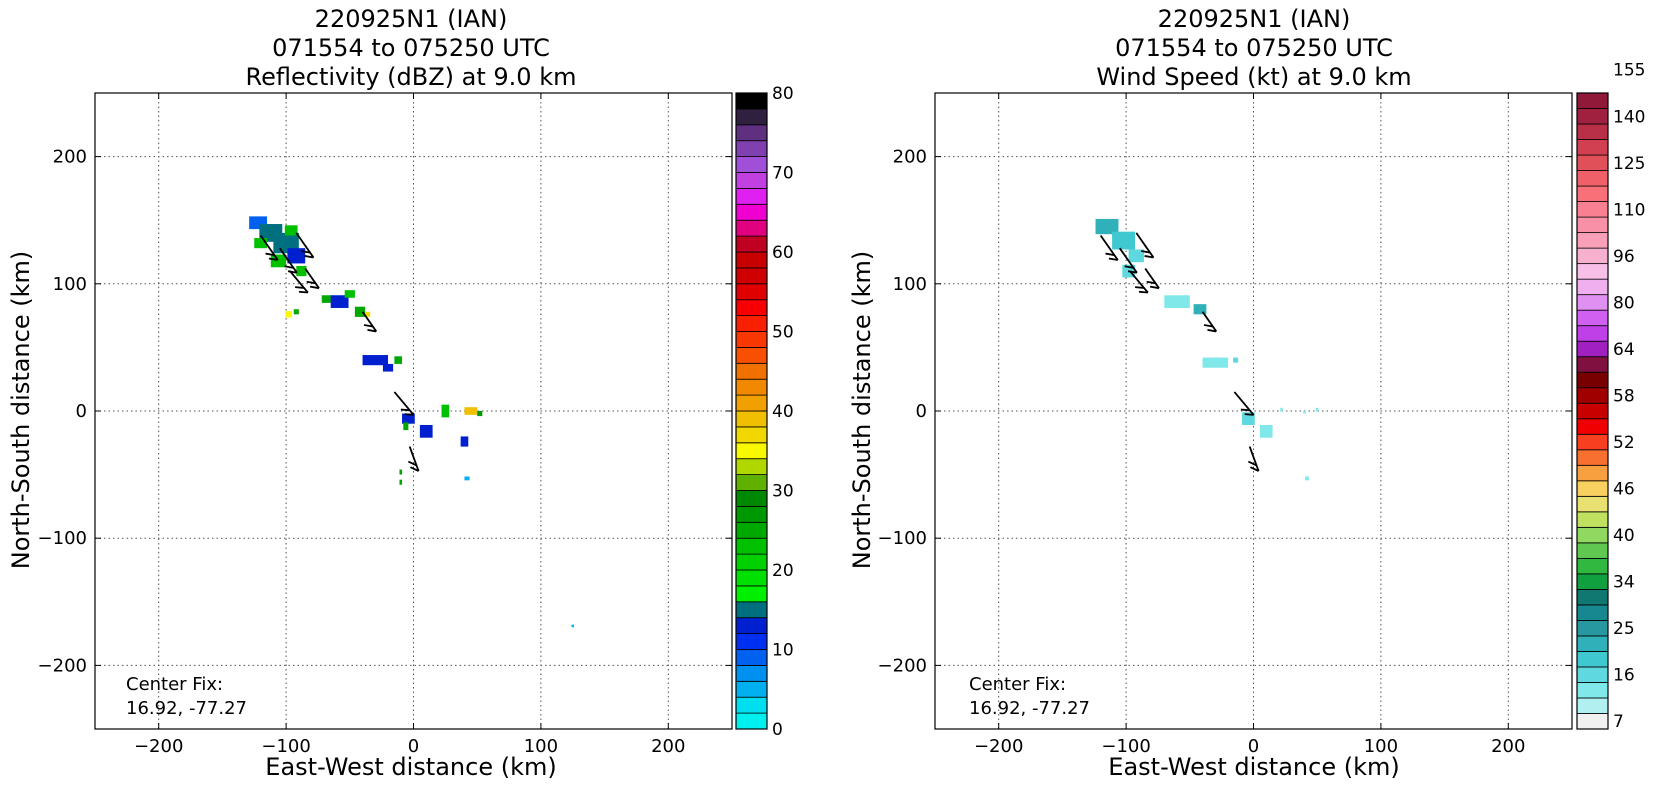  I want to click on colorbar-tick-label: 0, so click(777, 730).